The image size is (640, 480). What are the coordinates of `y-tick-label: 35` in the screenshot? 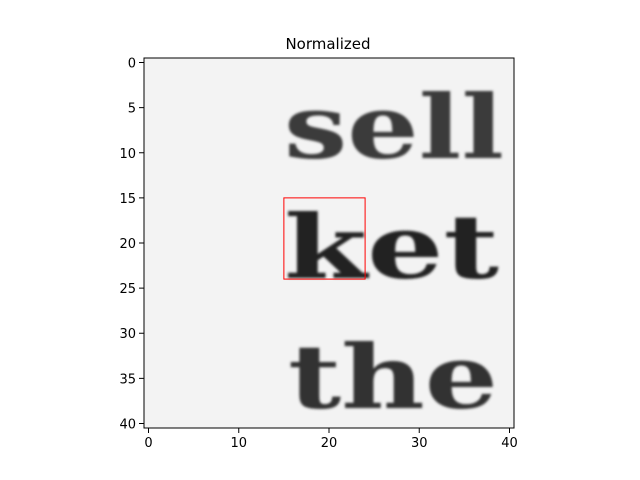 It's located at (127, 379).